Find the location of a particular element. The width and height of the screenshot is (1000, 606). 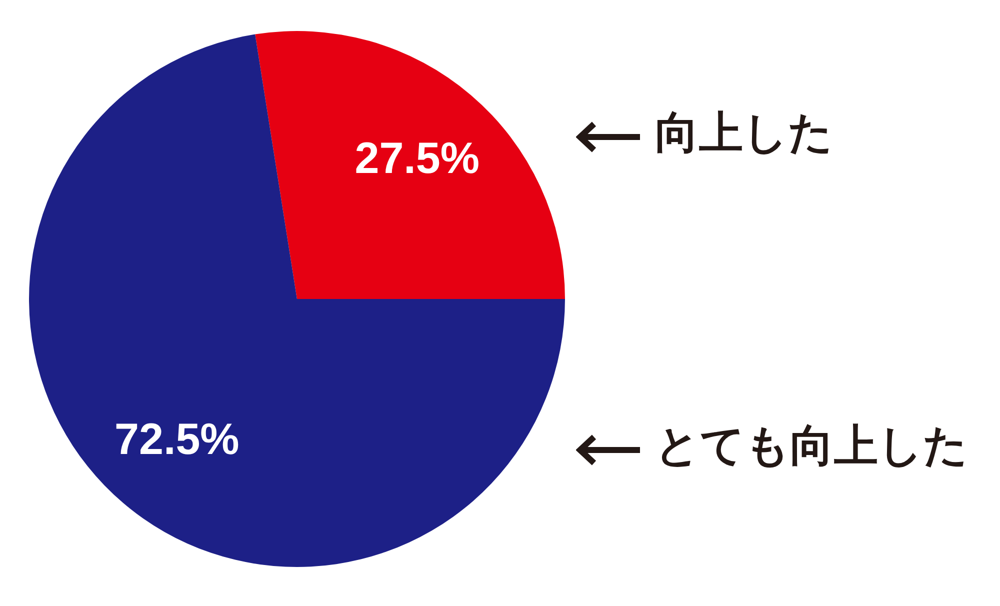

data-label: 27.5% is located at coordinates (417, 158).